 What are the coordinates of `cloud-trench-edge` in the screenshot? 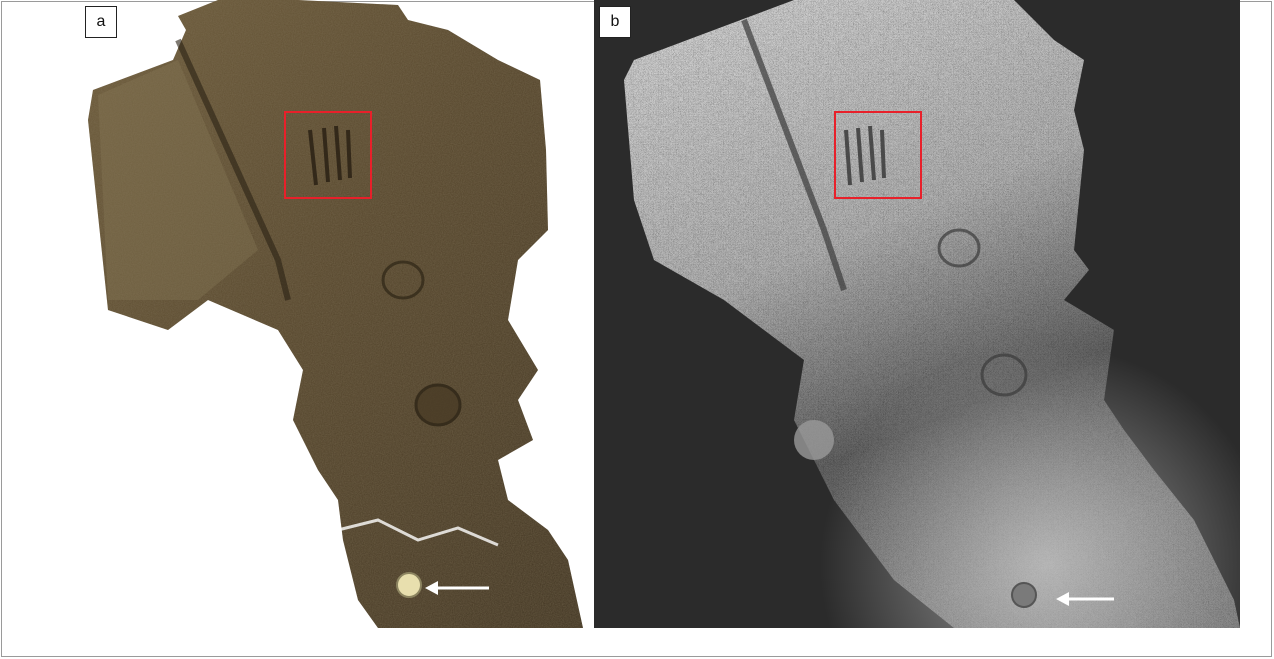 It's located at (794, 154).